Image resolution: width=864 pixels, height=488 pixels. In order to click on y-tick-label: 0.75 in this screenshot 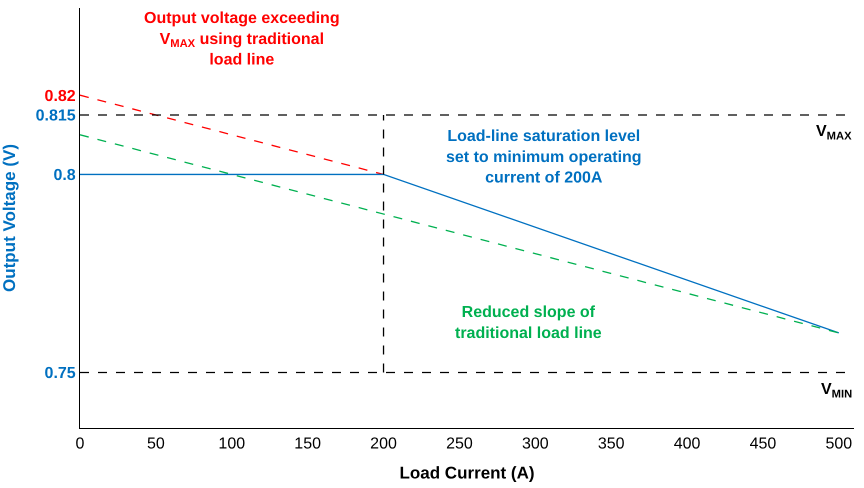, I will do `click(60, 373)`.